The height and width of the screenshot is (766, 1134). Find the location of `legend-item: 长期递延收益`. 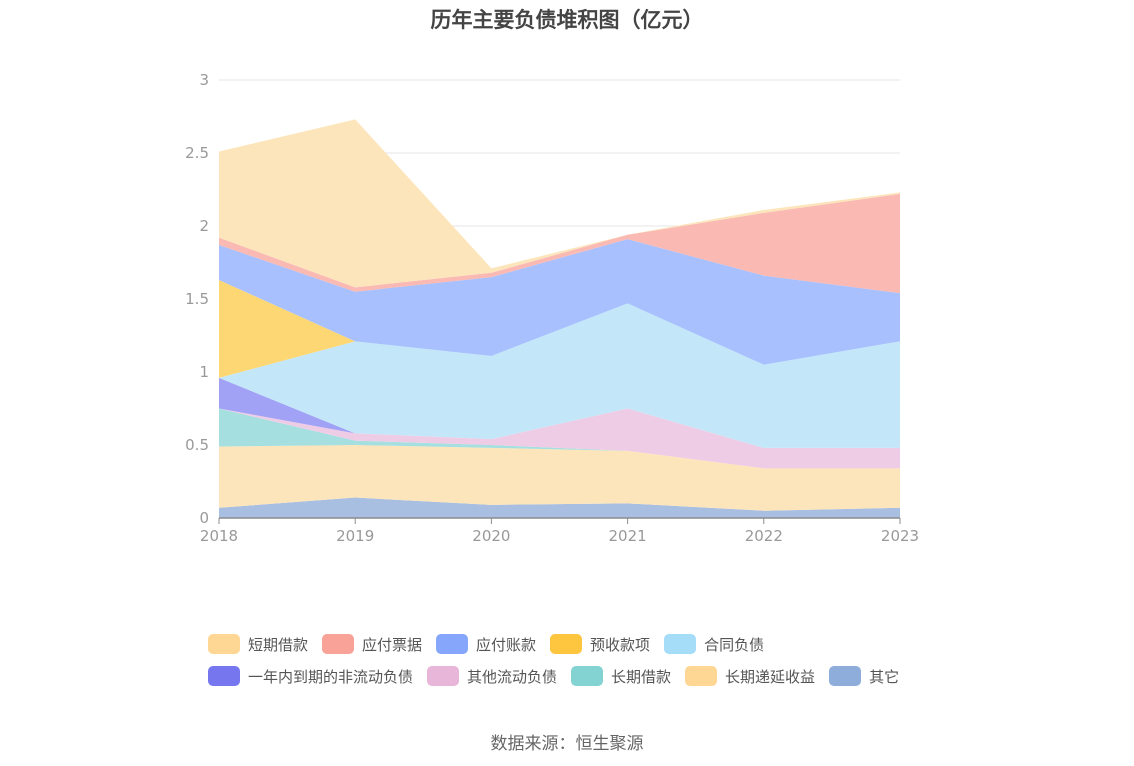

legend-item: 长期递延收益 is located at coordinates (750, 676).